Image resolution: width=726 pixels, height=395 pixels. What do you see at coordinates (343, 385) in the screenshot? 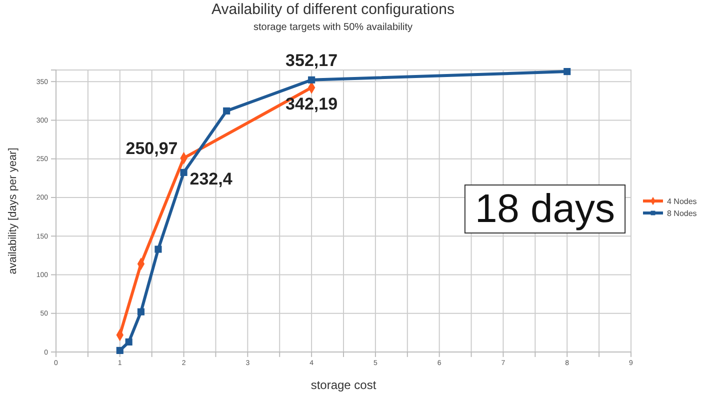
I see `x-axis-title: storage cost` at bounding box center [343, 385].